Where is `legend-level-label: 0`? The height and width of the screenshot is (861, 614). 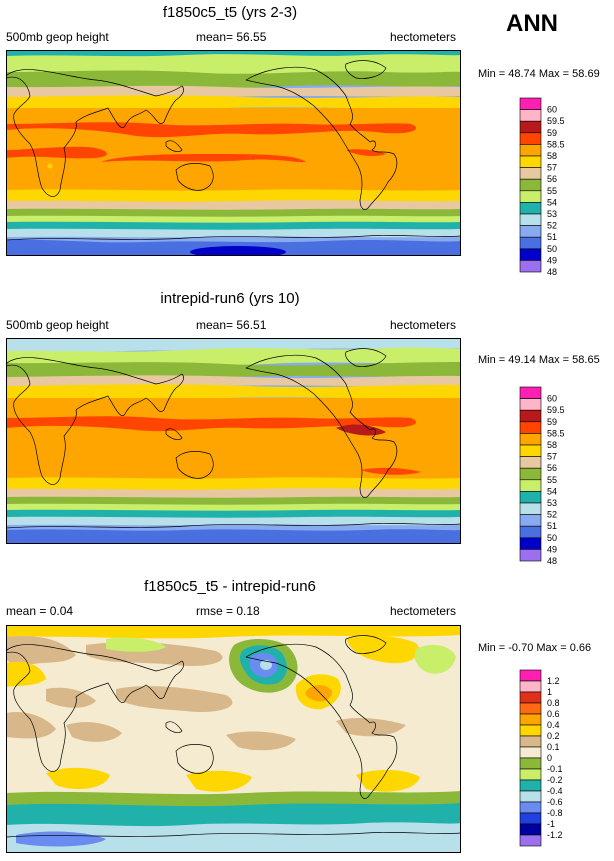
legend-level-label: 0 is located at coordinates (549, 758).